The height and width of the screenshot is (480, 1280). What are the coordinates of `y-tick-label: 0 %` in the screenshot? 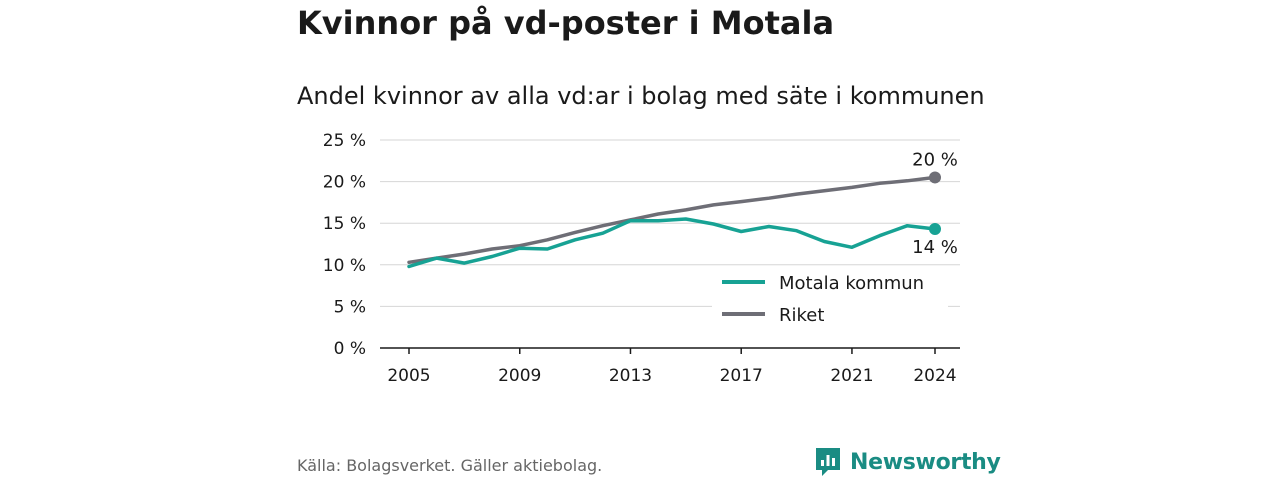 It's located at (350, 349).